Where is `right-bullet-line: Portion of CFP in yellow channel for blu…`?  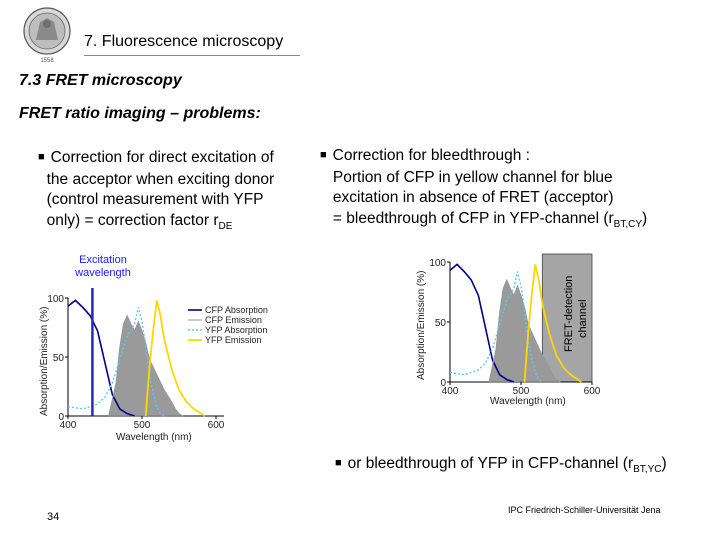 right-bullet-line: Portion of CFP in yellow channel for blu… is located at coordinates (472, 177).